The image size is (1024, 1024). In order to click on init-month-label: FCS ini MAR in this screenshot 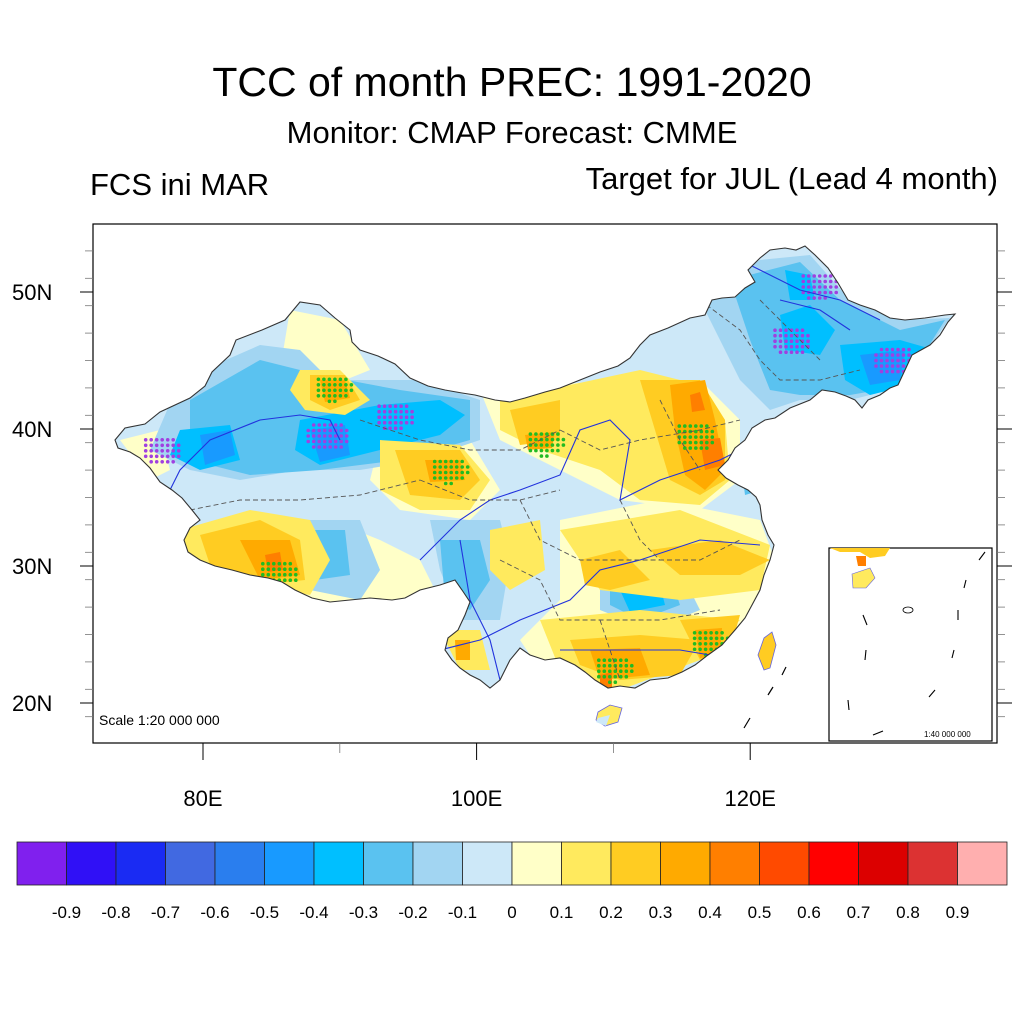, I will do `click(180, 184)`.